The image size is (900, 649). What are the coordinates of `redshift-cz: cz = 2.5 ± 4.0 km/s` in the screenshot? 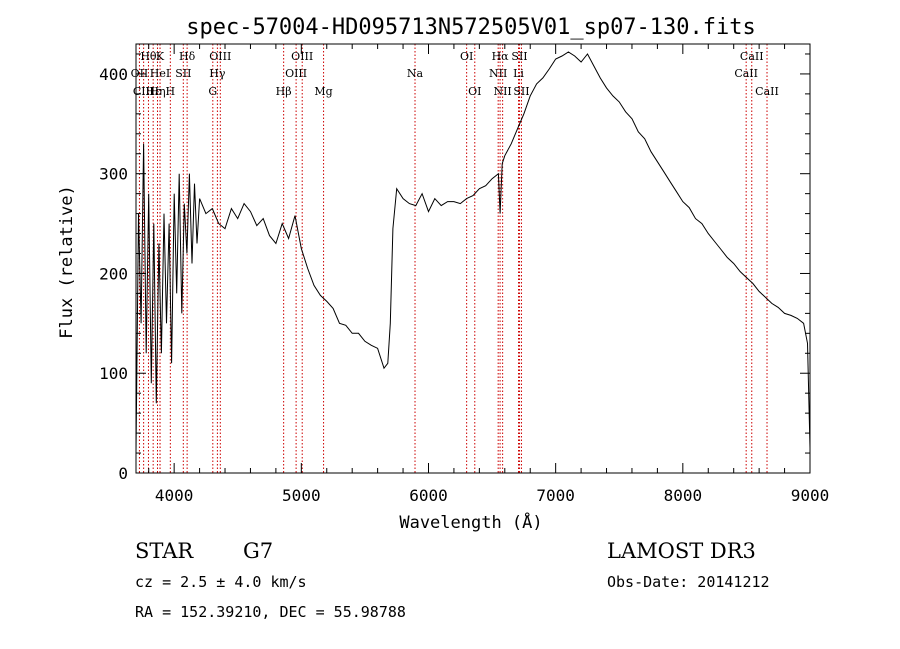 It's located at (221, 582).